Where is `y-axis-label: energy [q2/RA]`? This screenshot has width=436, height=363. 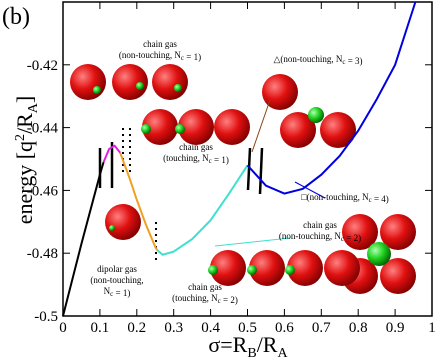
y-axis-label: energy [q2/RA] is located at coordinates (26, 160).